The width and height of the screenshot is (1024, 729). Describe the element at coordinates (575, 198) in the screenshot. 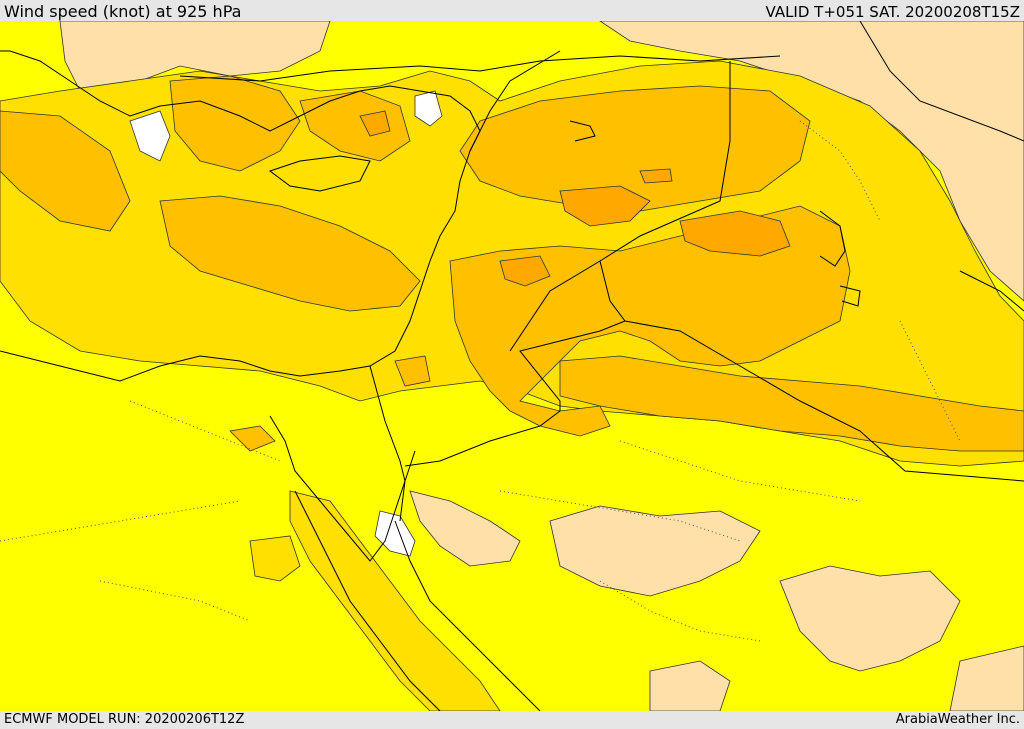

I see `strongest-wind-areas` at that location.